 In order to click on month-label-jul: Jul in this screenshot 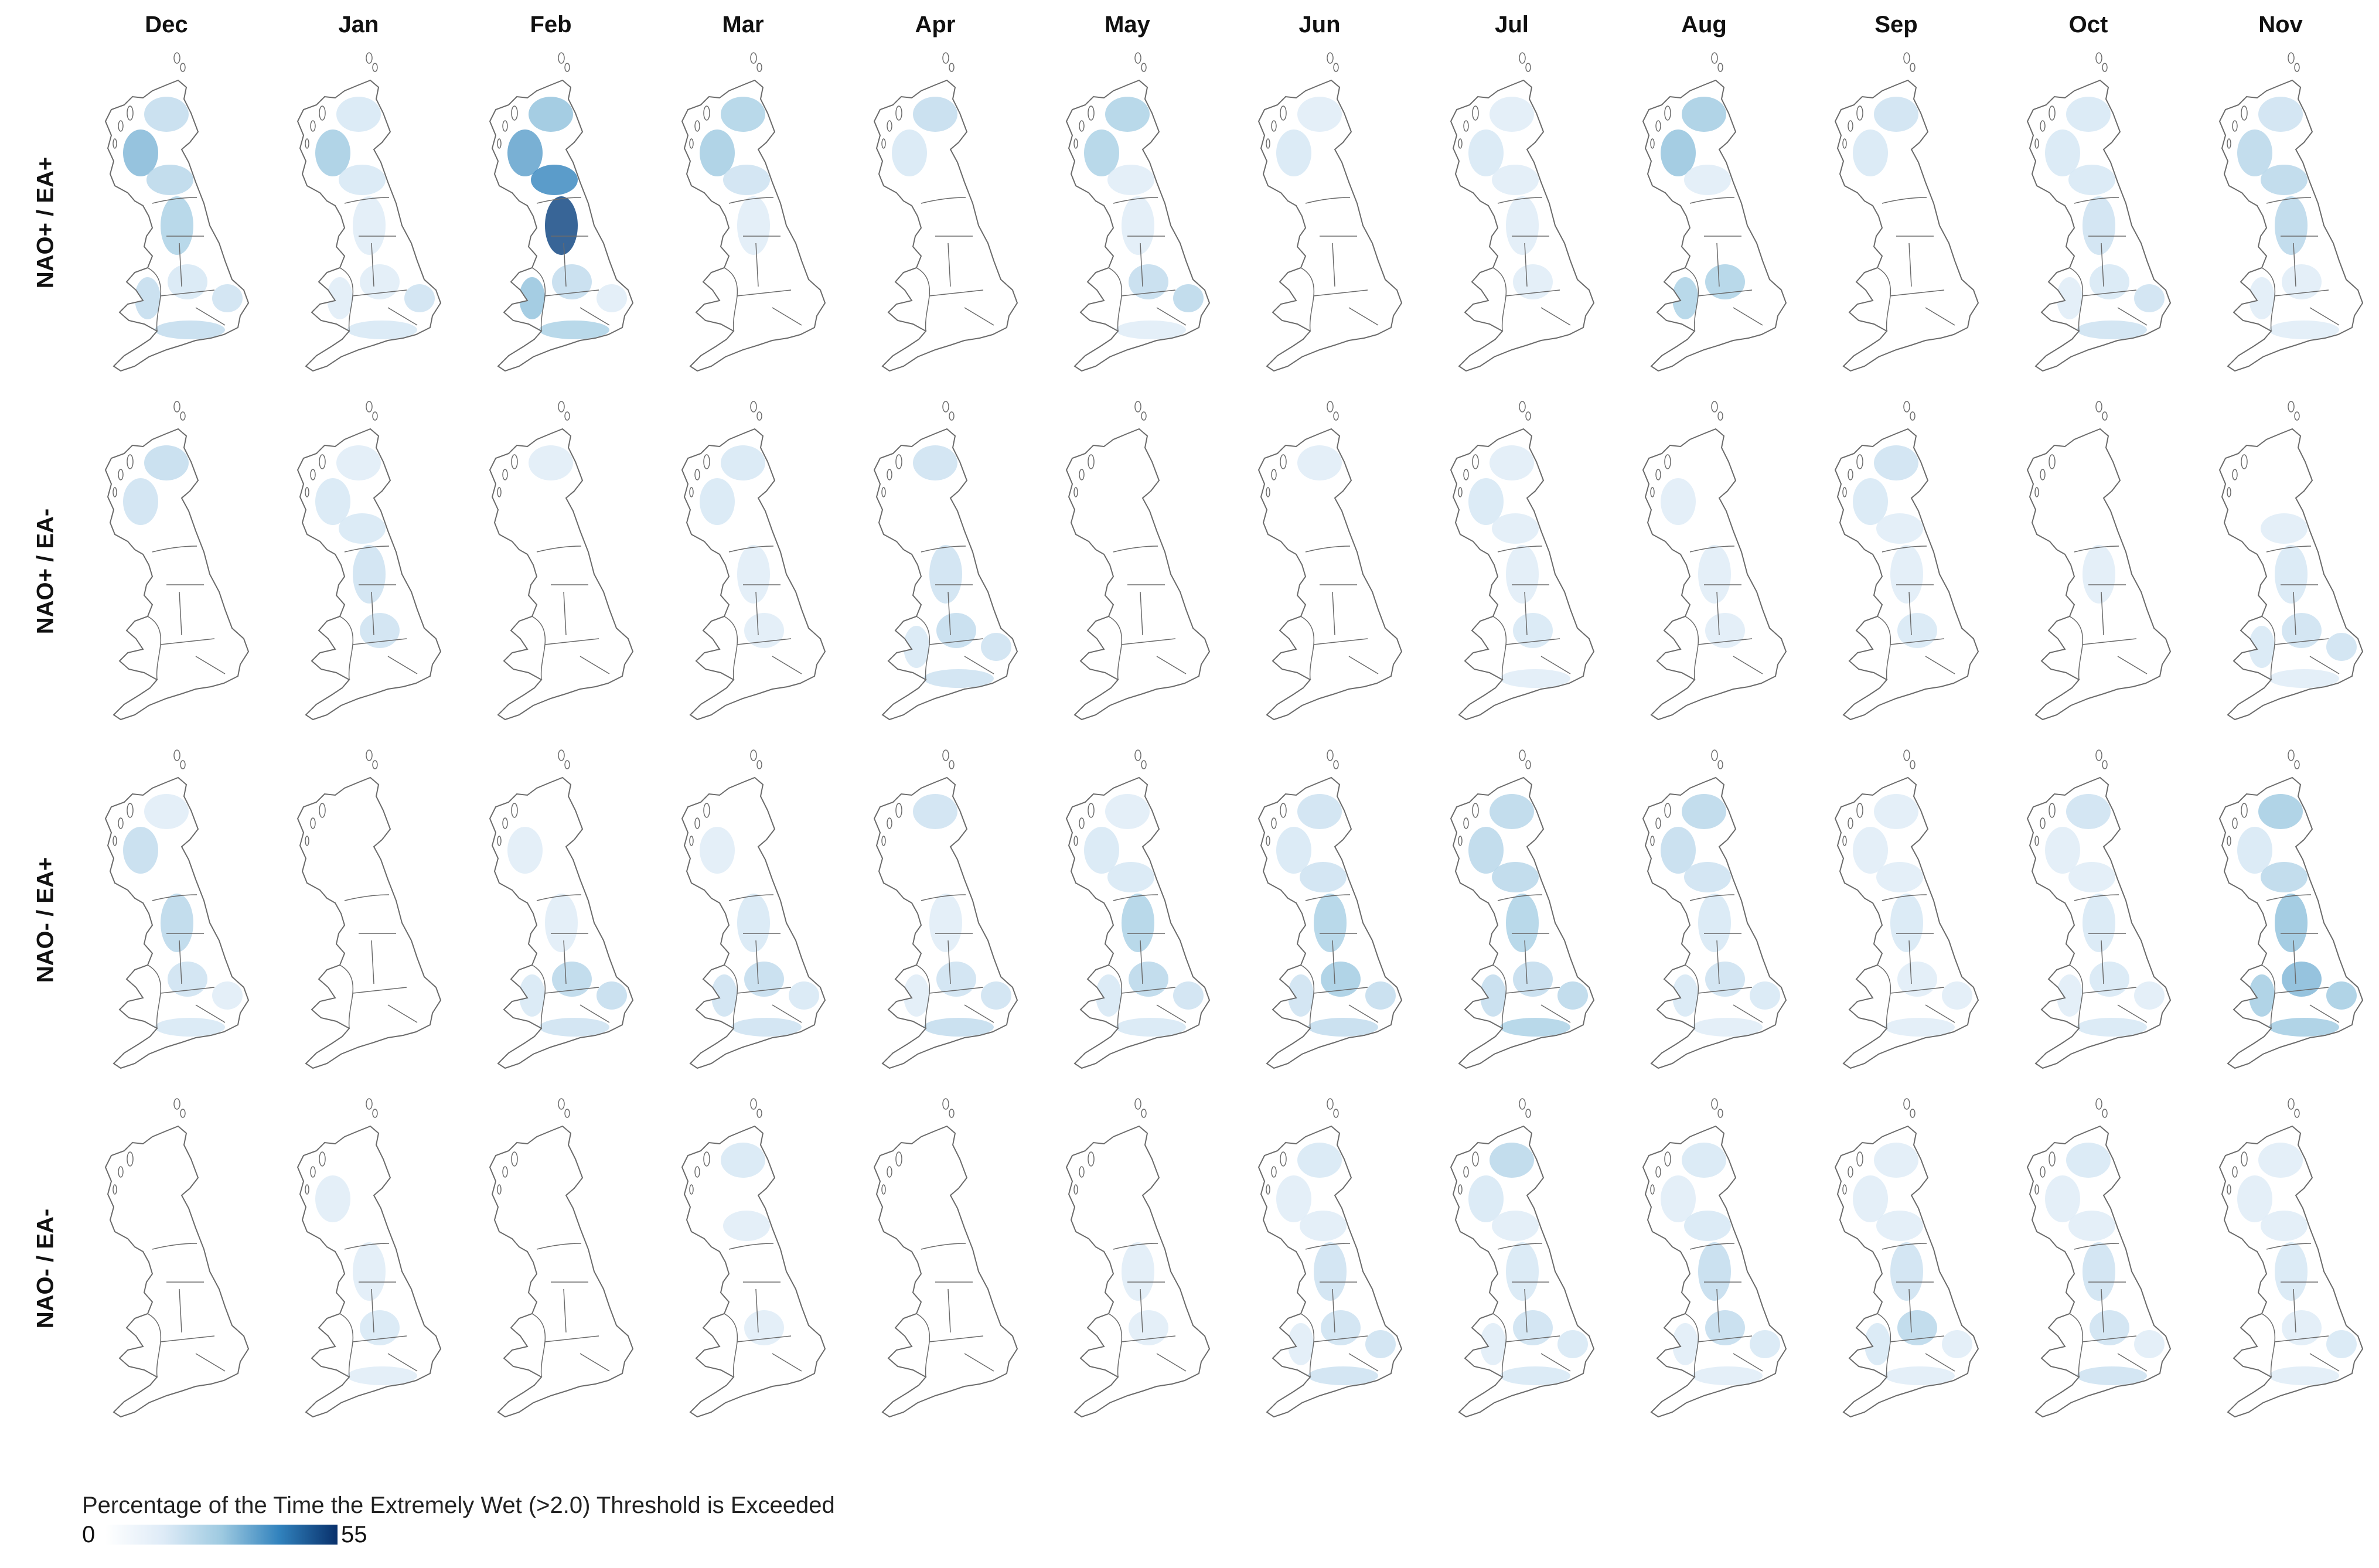, I will do `click(1512, 25)`.